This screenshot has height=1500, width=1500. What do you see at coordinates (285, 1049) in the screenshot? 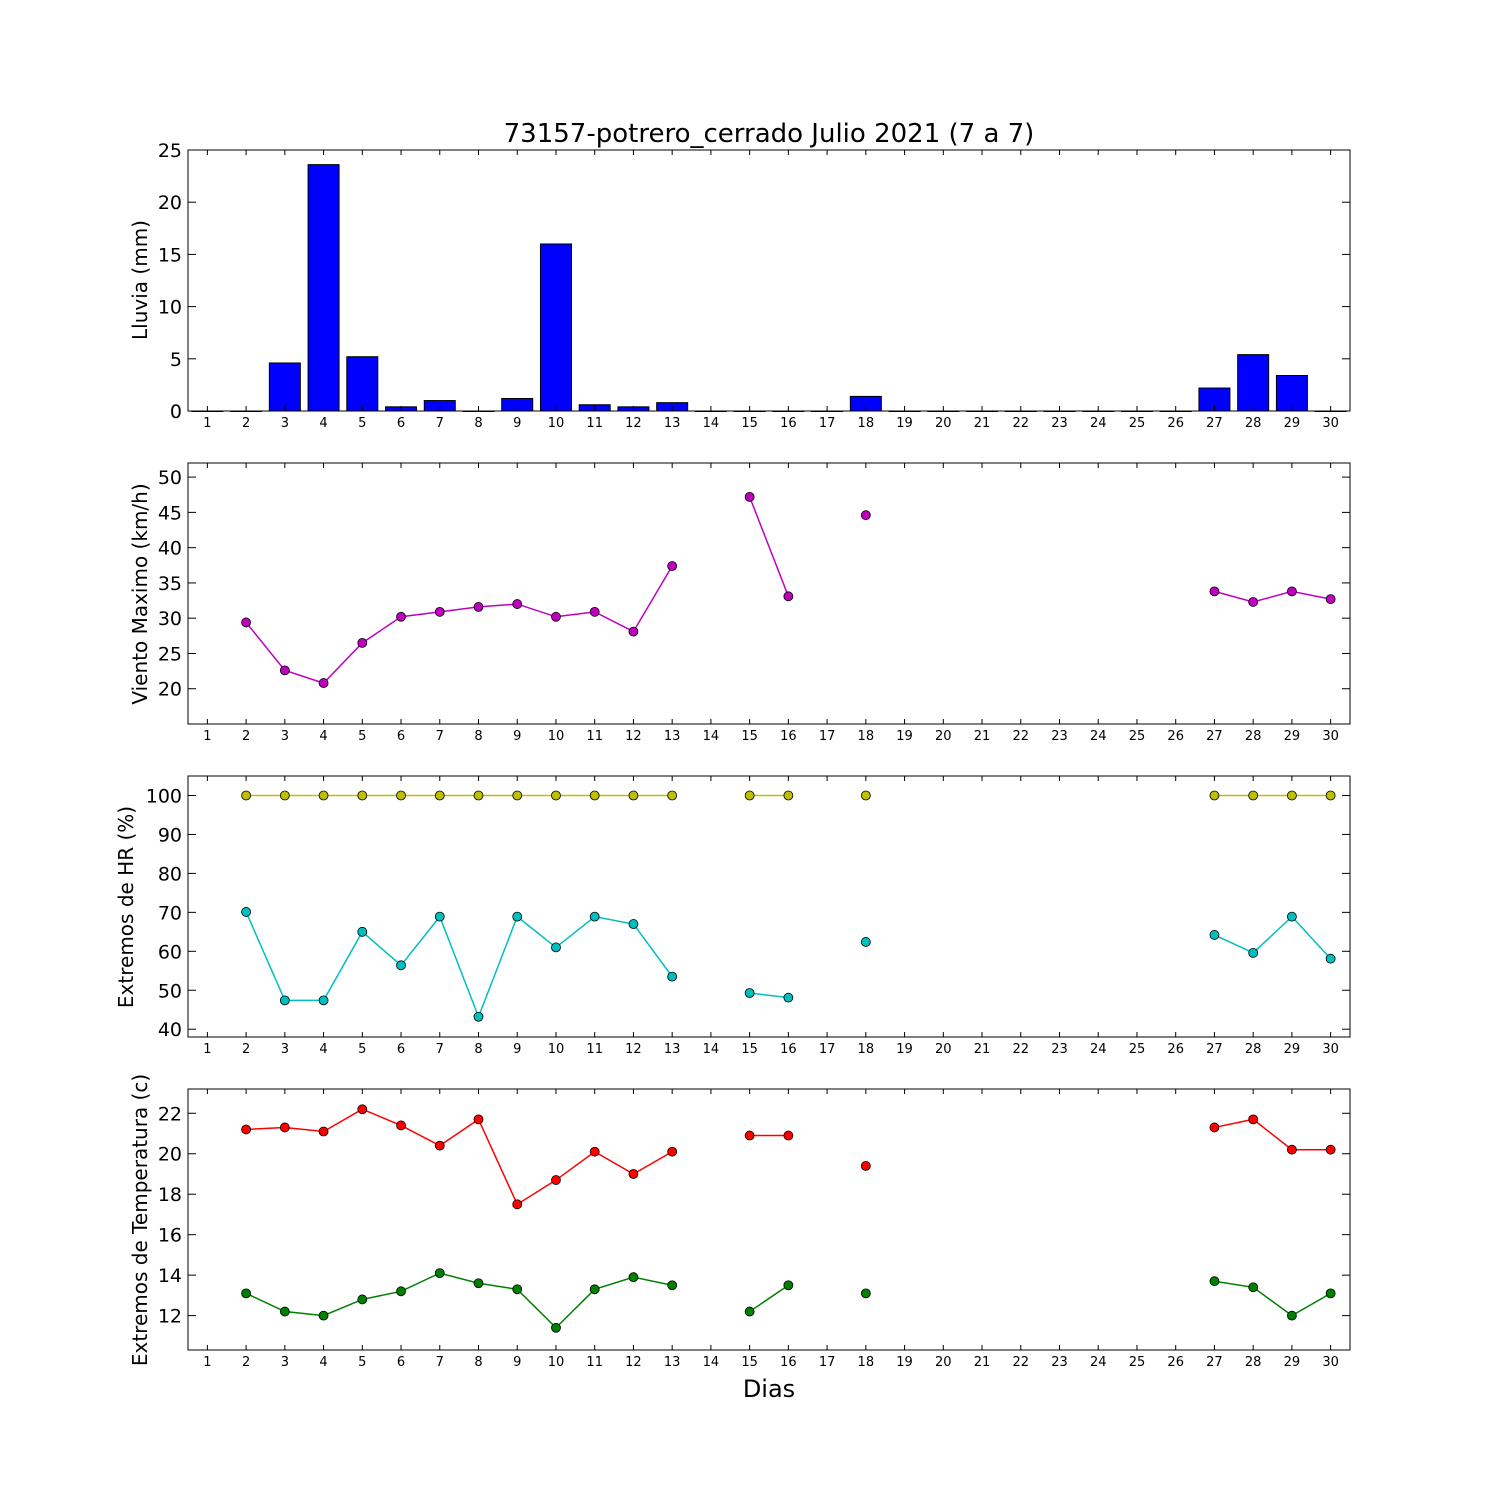
I see `humidity-xtick-label: 3` at bounding box center [285, 1049].